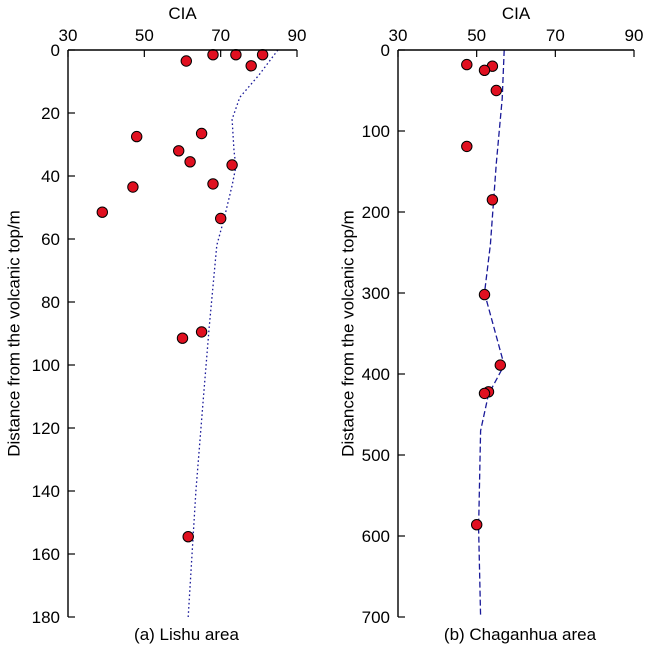  Describe the element at coordinates (144, 35) in the screenshot. I see `lishu-x-tick-label: 50` at that location.